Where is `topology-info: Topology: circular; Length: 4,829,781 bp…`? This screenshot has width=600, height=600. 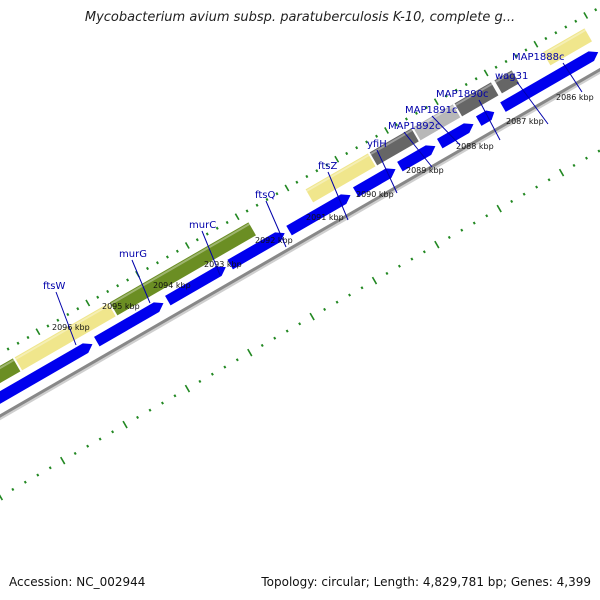
topology-info: Topology: circular; Length: 4,829,781 bp… is located at coordinates (426, 582).